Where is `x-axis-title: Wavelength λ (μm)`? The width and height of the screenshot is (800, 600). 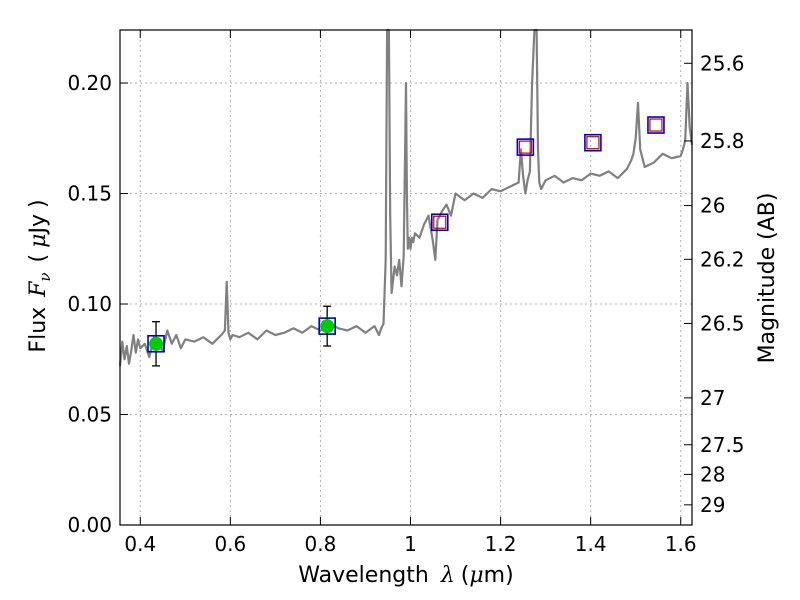
x-axis-title: Wavelength λ (μm) is located at coordinates (405, 575).